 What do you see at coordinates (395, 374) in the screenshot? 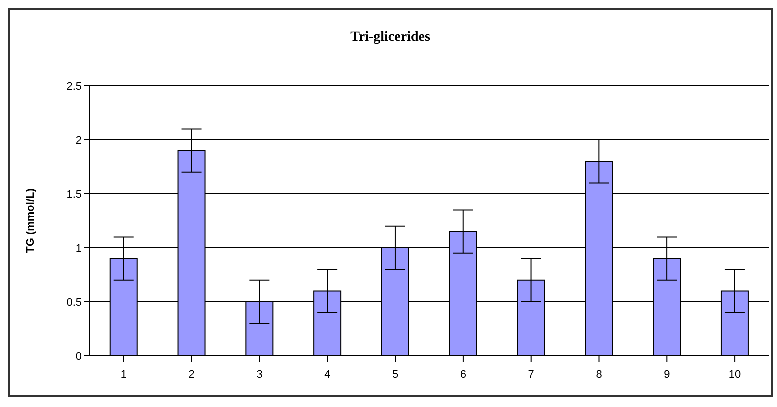
I see `x-tick-label: 5` at bounding box center [395, 374].